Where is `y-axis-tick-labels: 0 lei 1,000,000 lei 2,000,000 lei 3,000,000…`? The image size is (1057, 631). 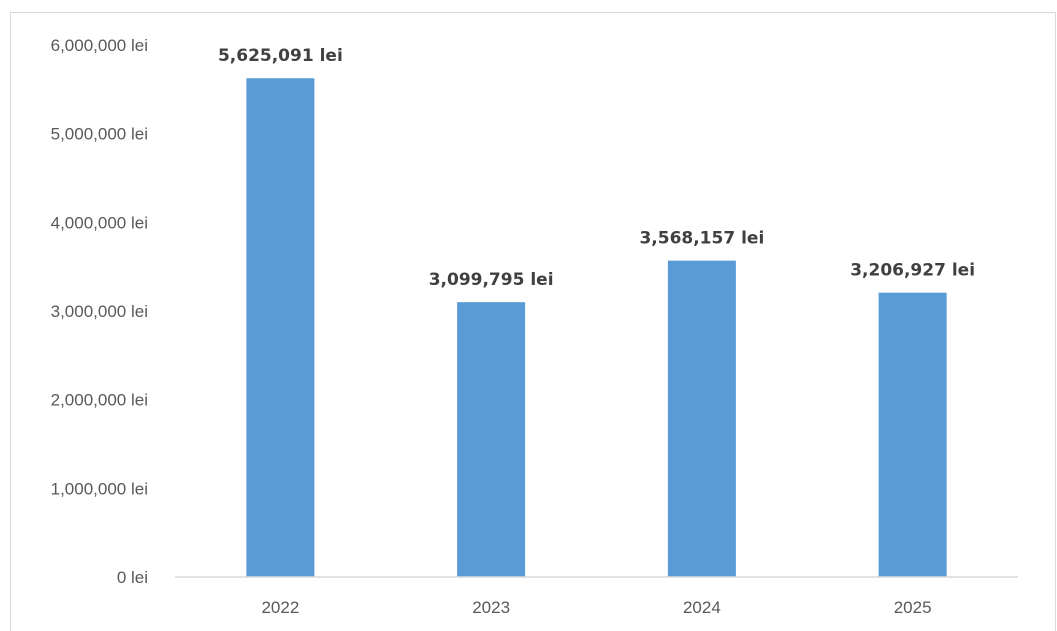
y-axis-tick-labels: 0 lei 1,000,000 lei 2,000,000 lei 3,000,000… is located at coordinates (99, 311).